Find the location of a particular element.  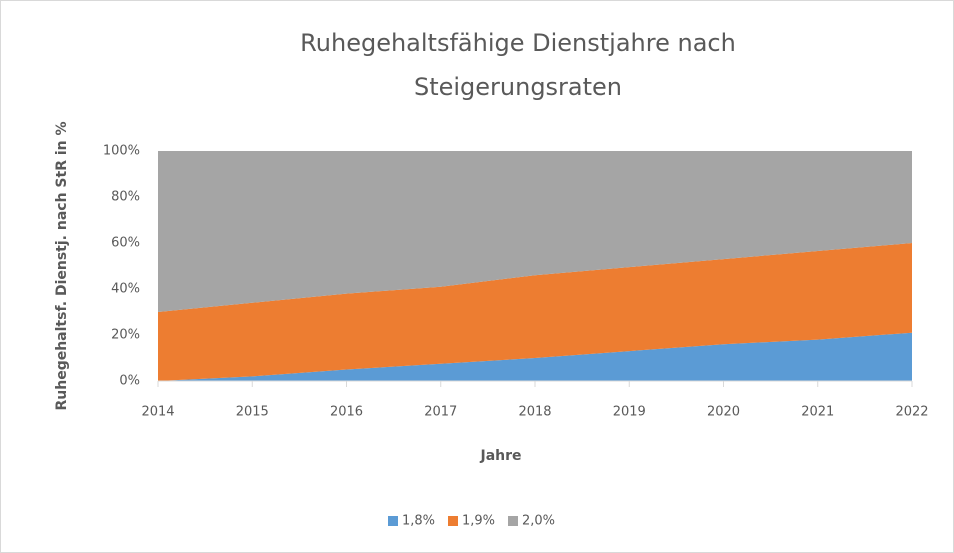

chart-title: Steigerungsraten is located at coordinates (518, 87).